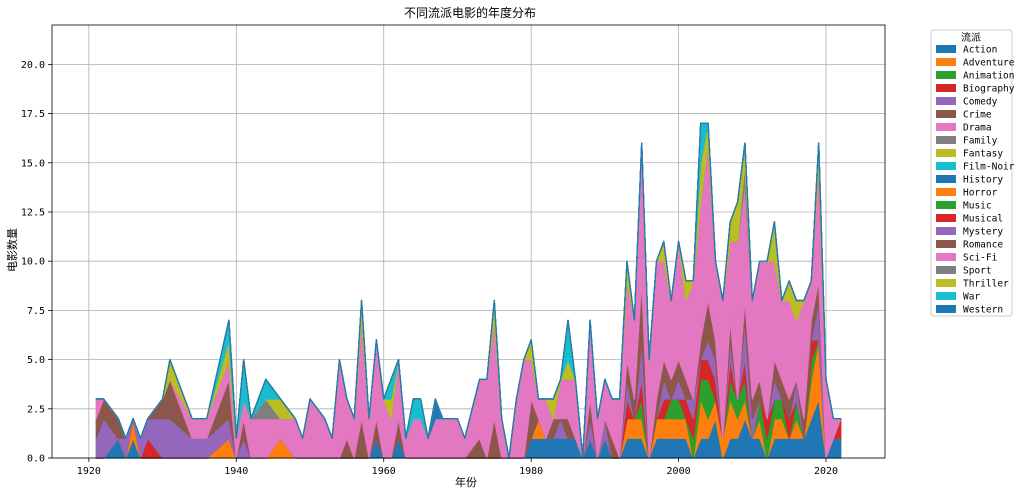  Describe the element at coordinates (986, 284) in the screenshot. I see `legend-label: Thriller` at that location.